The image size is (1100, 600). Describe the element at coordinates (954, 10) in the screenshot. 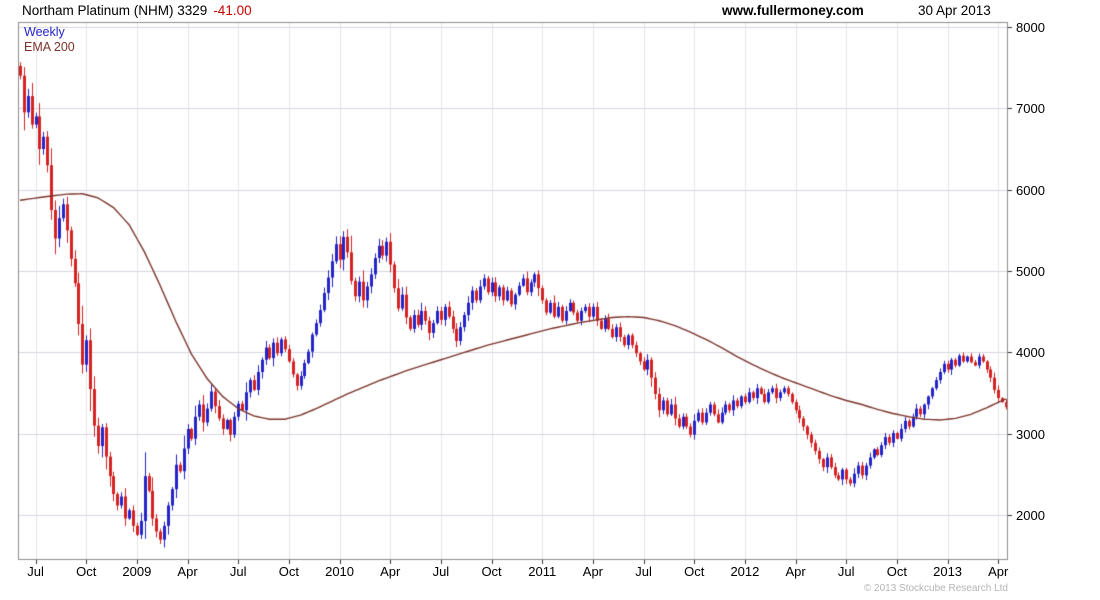

I see `chart-date: 30 Apr 2013` at that location.